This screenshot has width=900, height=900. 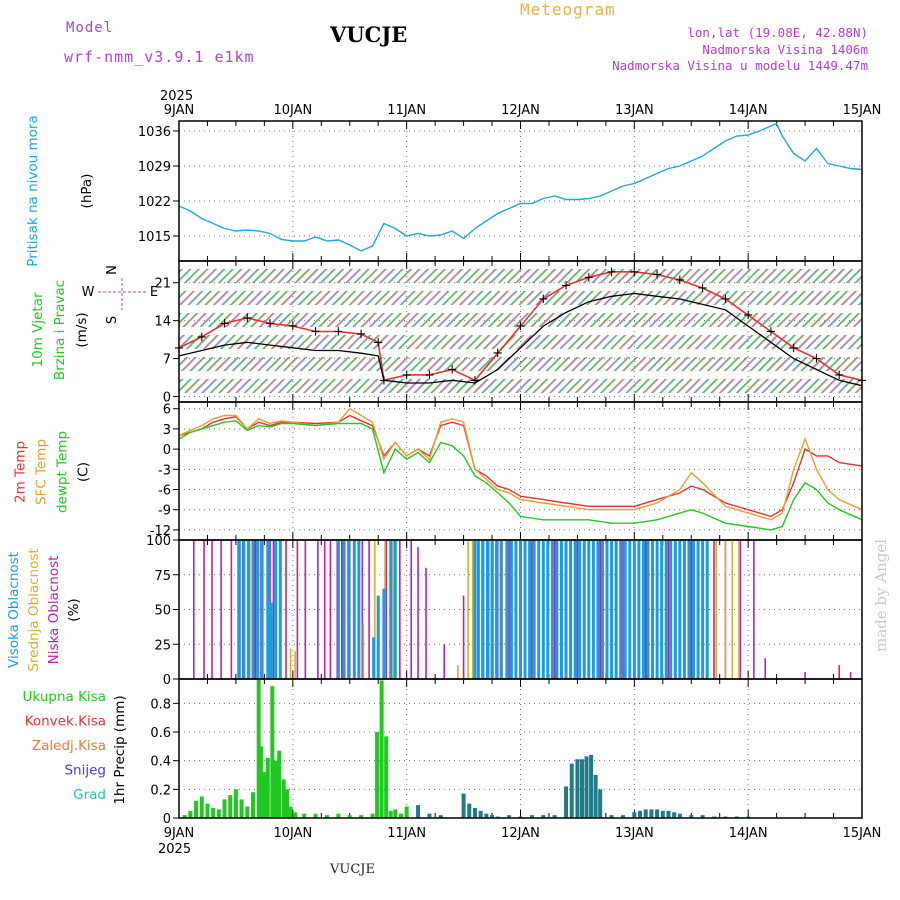 I want to click on compass-e: E, so click(x=154, y=292).